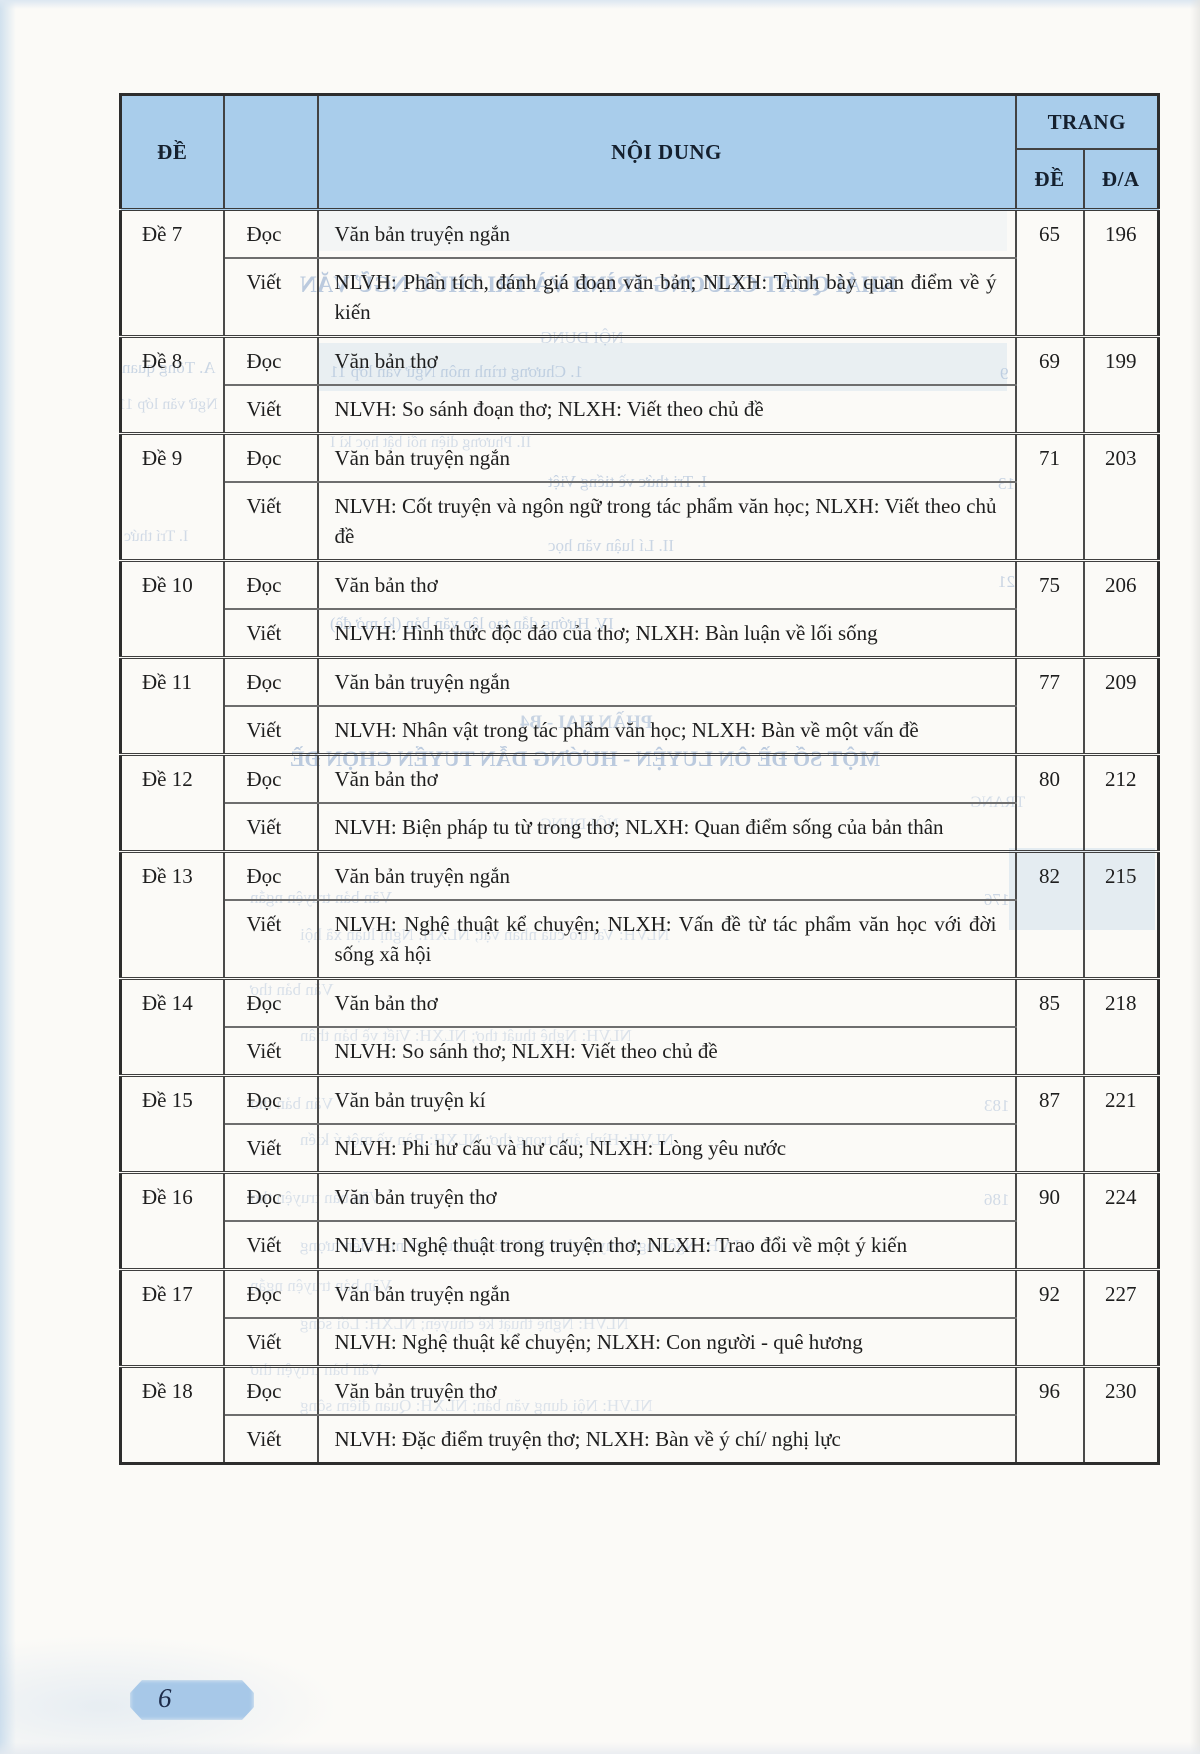 This screenshot has width=1200, height=1754. I want to click on table-row: Đề 12 Đọc Văn bản thơ 80 212, so click(639, 802).